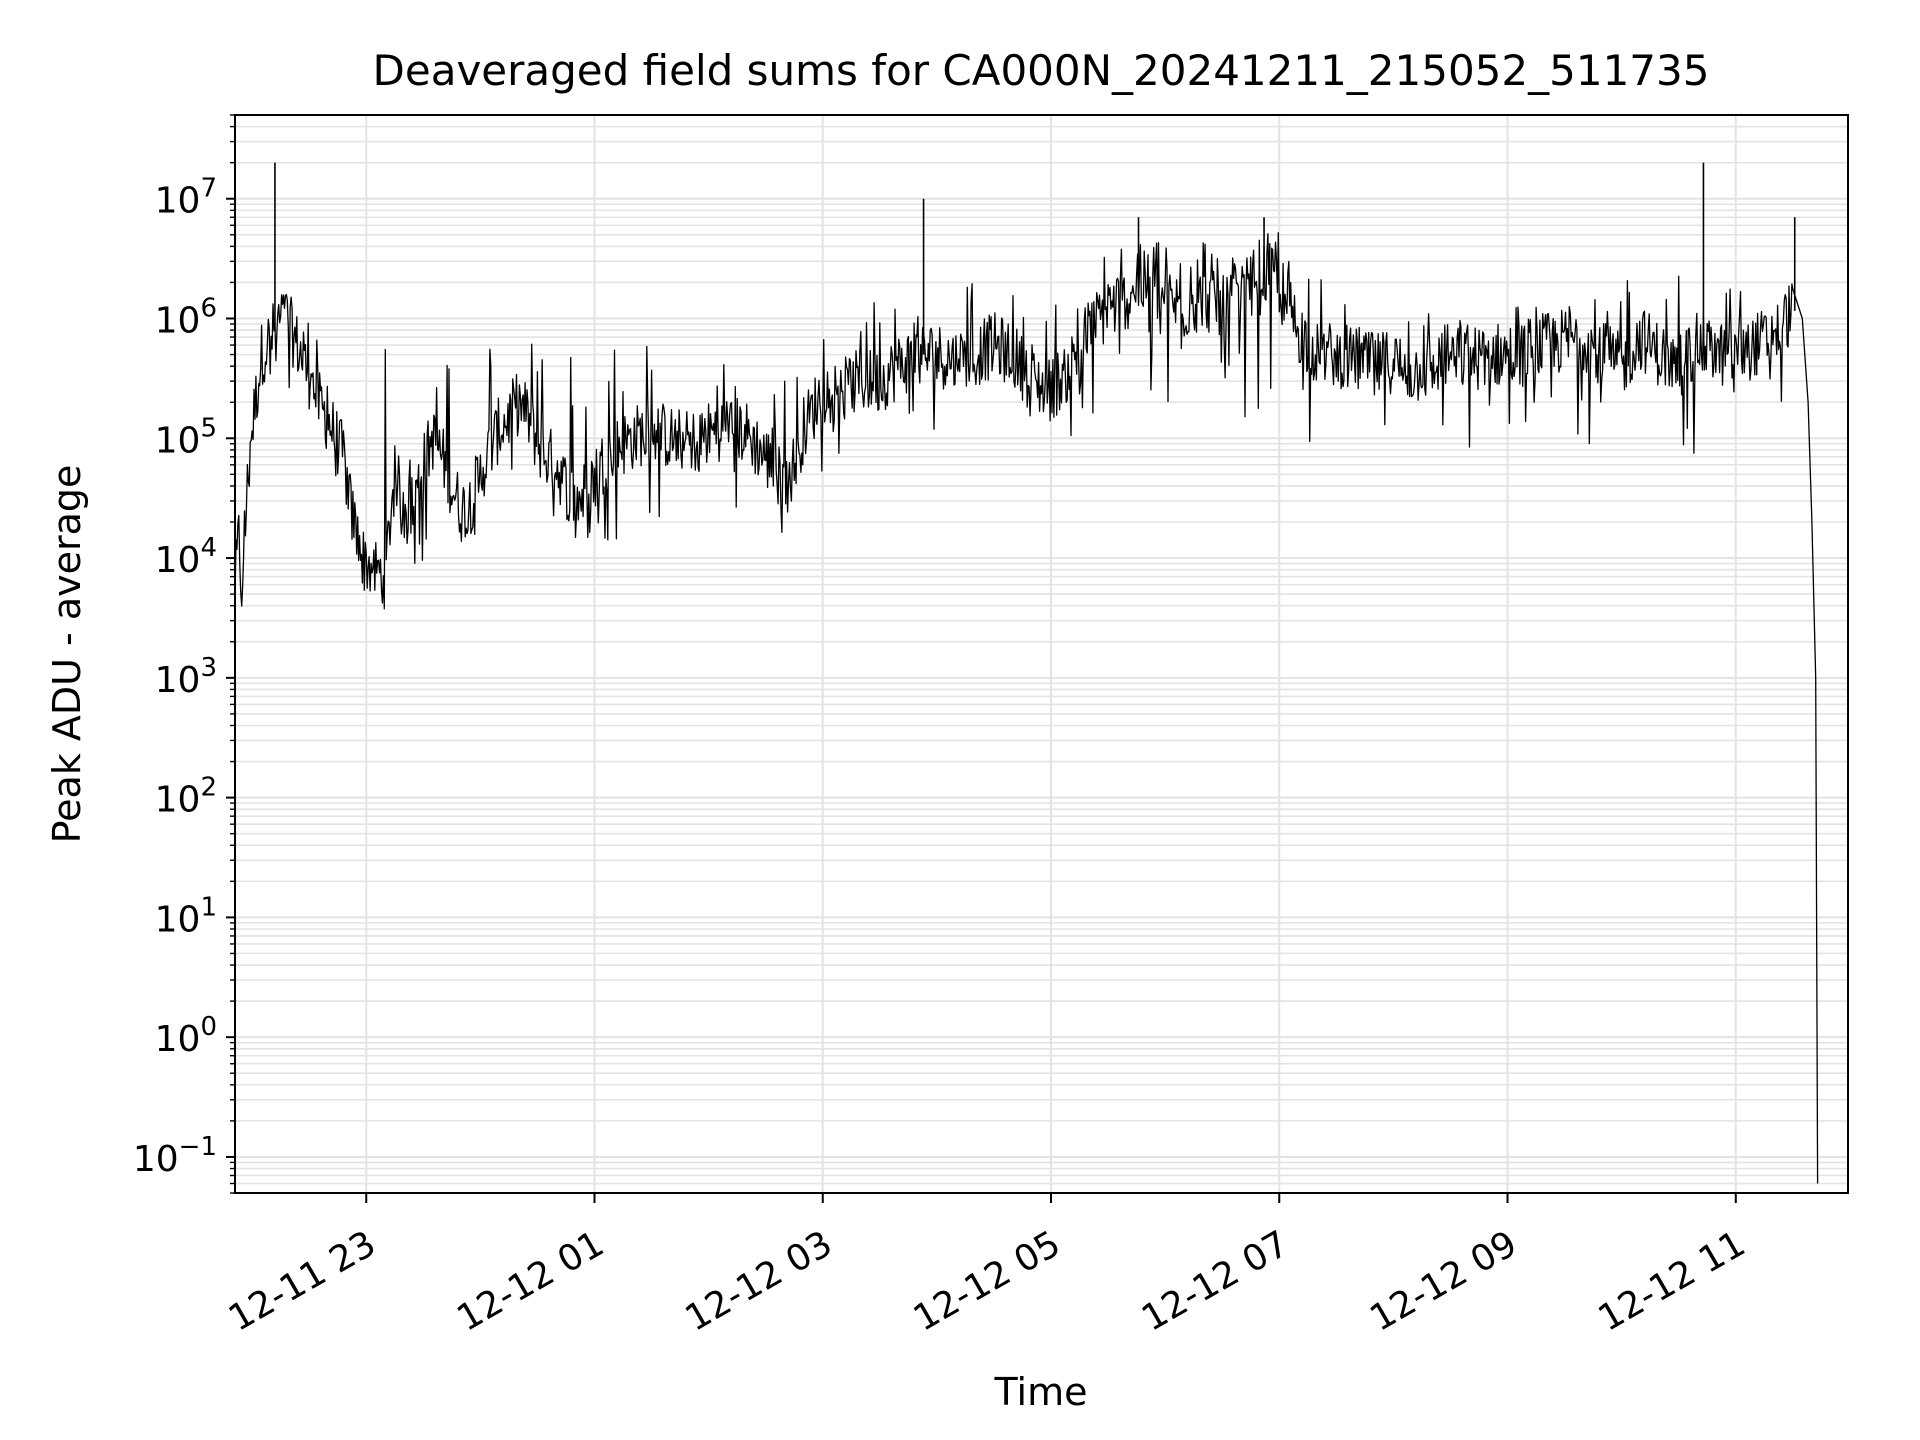 Image resolution: width=1920 pixels, height=1440 pixels. Describe the element at coordinates (186, 437) in the screenshot. I see `y-tick-label: 10⁵` at that location.